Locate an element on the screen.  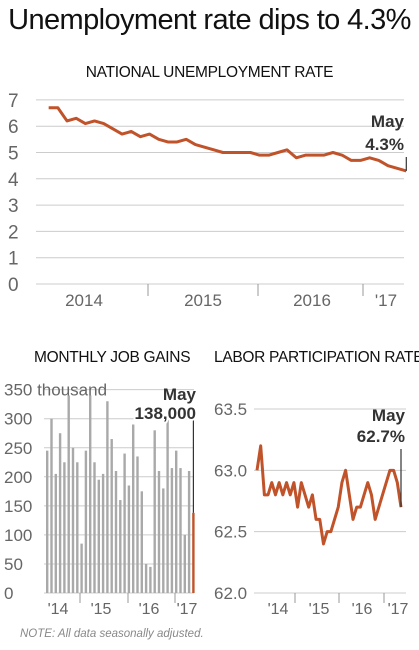
annotation-value: 138,000 is located at coordinates (165, 413).